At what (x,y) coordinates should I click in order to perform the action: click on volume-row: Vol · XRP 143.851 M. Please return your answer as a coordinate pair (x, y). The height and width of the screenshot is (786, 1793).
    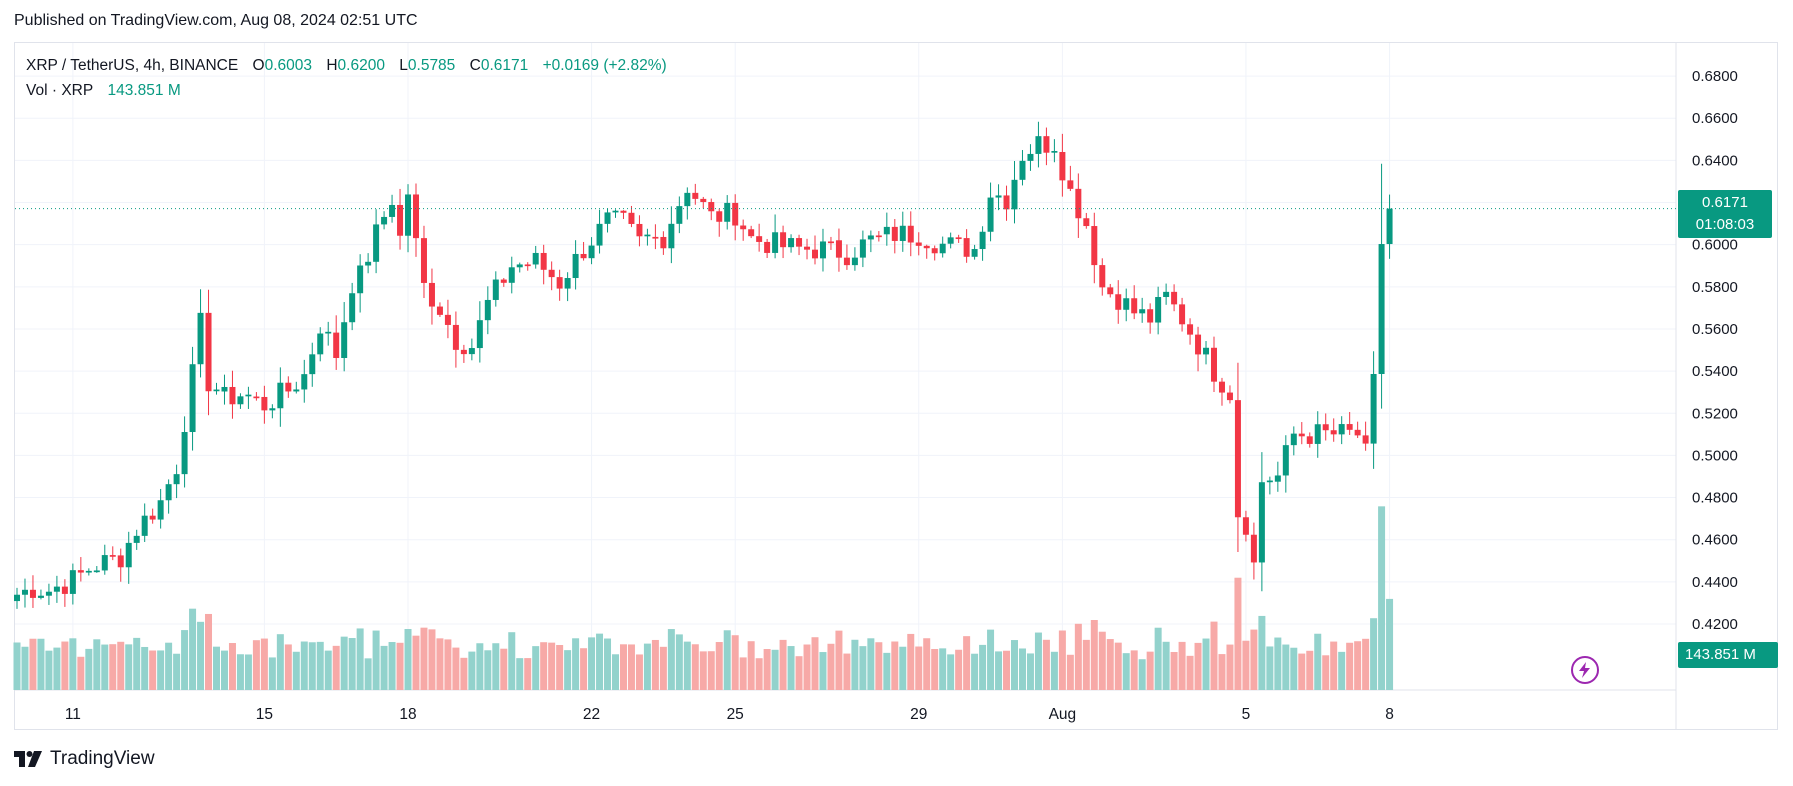
    Looking at the image, I should click on (346, 90).